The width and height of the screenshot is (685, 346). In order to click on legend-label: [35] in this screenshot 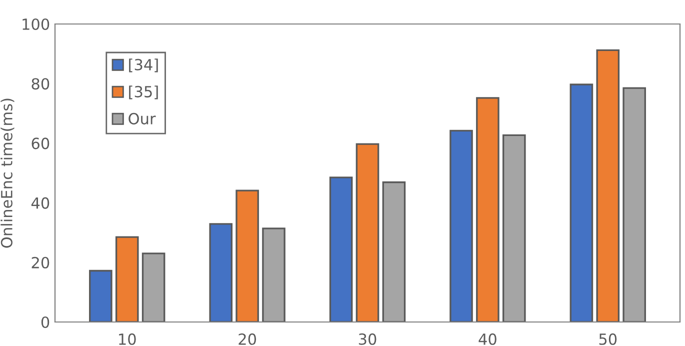, I will do `click(143, 93)`.